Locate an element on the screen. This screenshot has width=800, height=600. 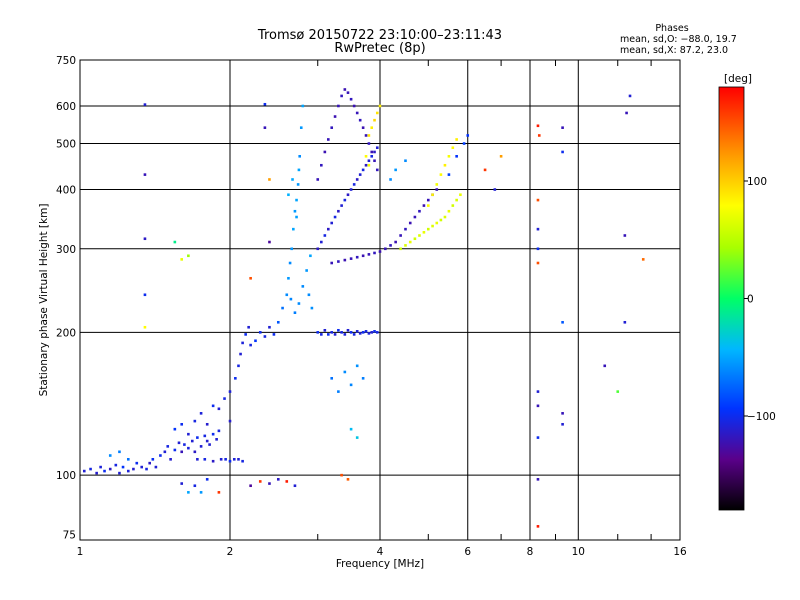
colorbar-tick-label: 0 is located at coordinates (750, 300).